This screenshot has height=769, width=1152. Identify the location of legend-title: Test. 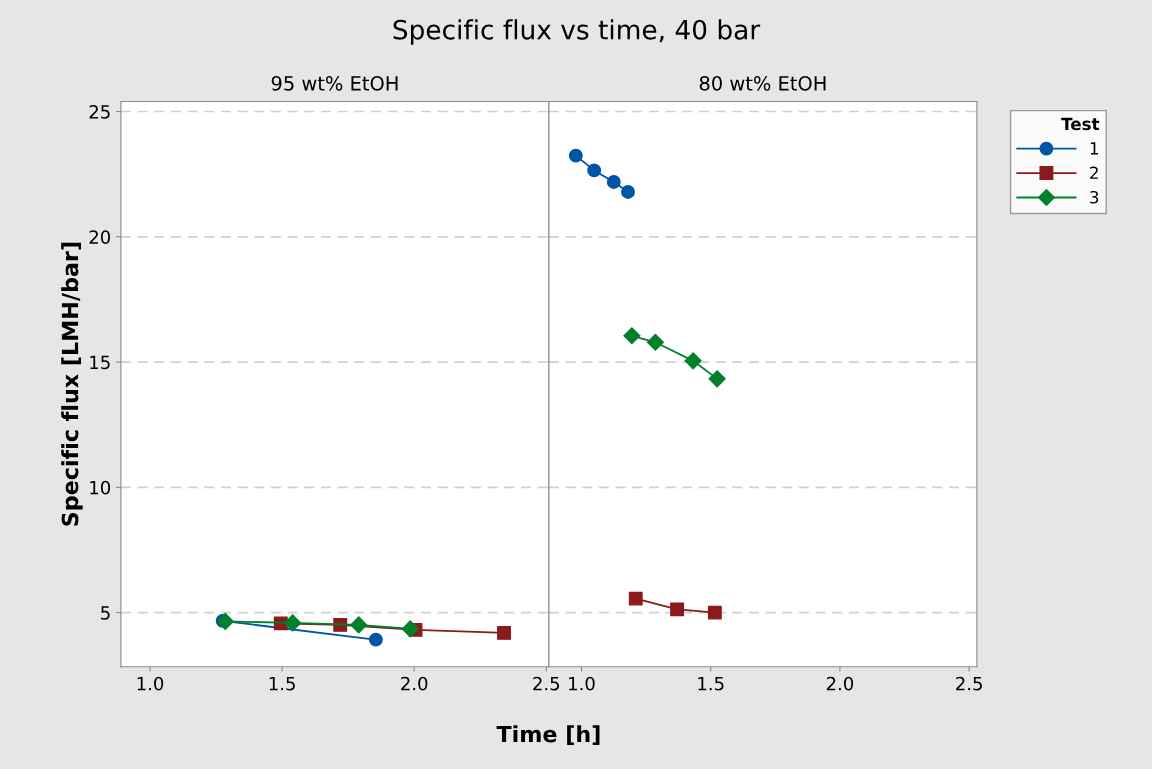
(1080, 124).